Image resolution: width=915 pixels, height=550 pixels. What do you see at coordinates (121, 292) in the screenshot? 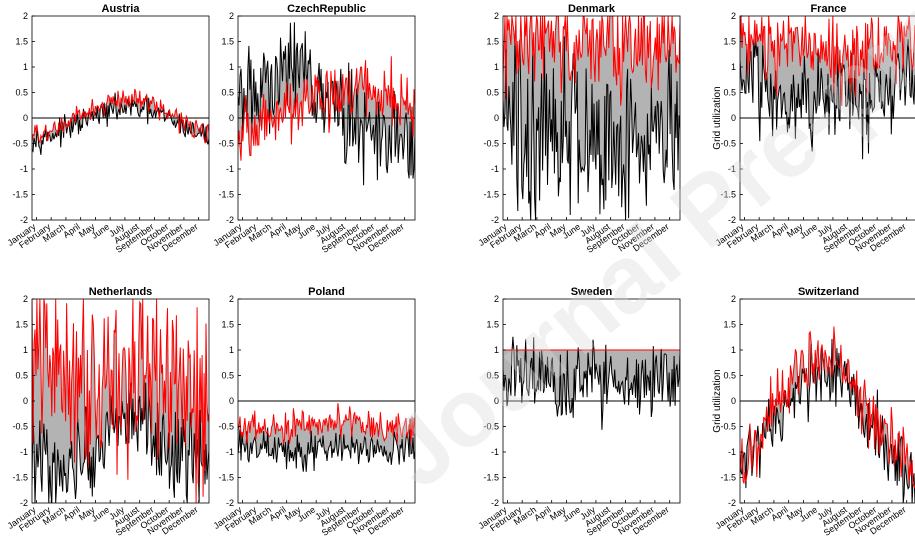
I see `panel-title: Netherlands` at bounding box center [121, 292].